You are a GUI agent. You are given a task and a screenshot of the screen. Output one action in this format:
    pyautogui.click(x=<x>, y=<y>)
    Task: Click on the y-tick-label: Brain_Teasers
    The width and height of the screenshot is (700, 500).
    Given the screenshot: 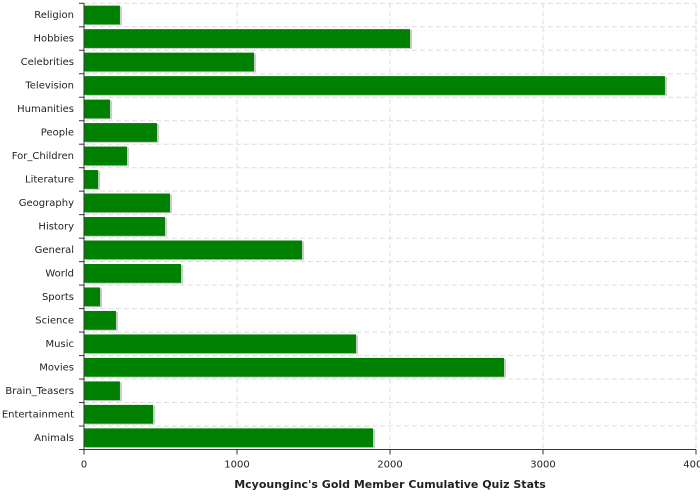 What is the action you would take?
    pyautogui.click(x=39, y=391)
    